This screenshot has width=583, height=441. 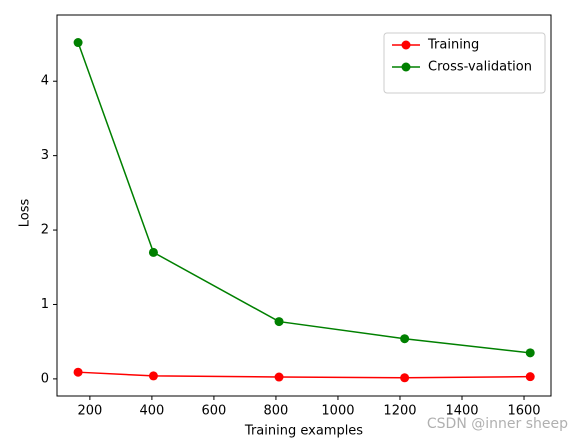 What do you see at coordinates (461, 411) in the screenshot?
I see `x-tick-label: 1400` at bounding box center [461, 411].